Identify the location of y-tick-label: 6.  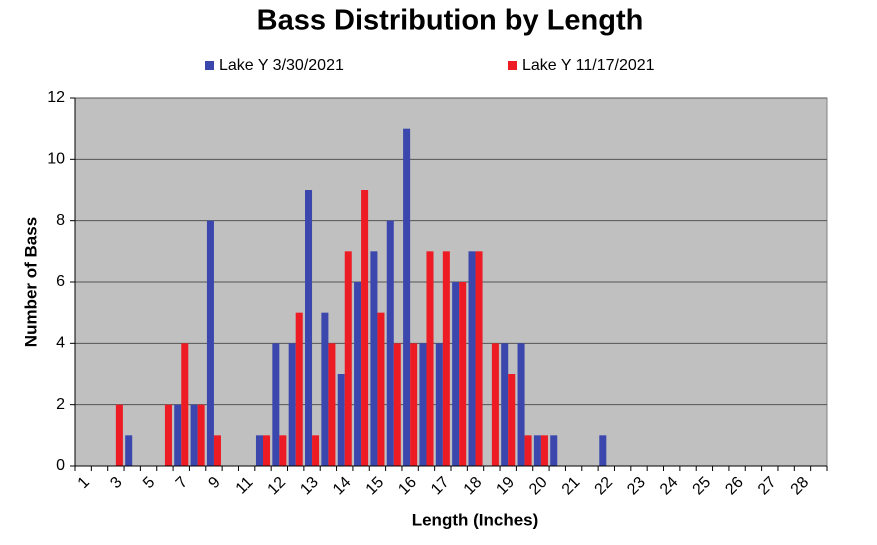
(60, 281).